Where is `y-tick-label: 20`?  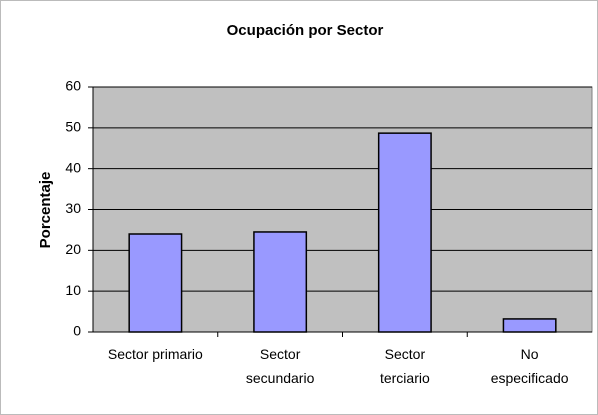
y-tick-label: 20 is located at coordinates (73, 249).